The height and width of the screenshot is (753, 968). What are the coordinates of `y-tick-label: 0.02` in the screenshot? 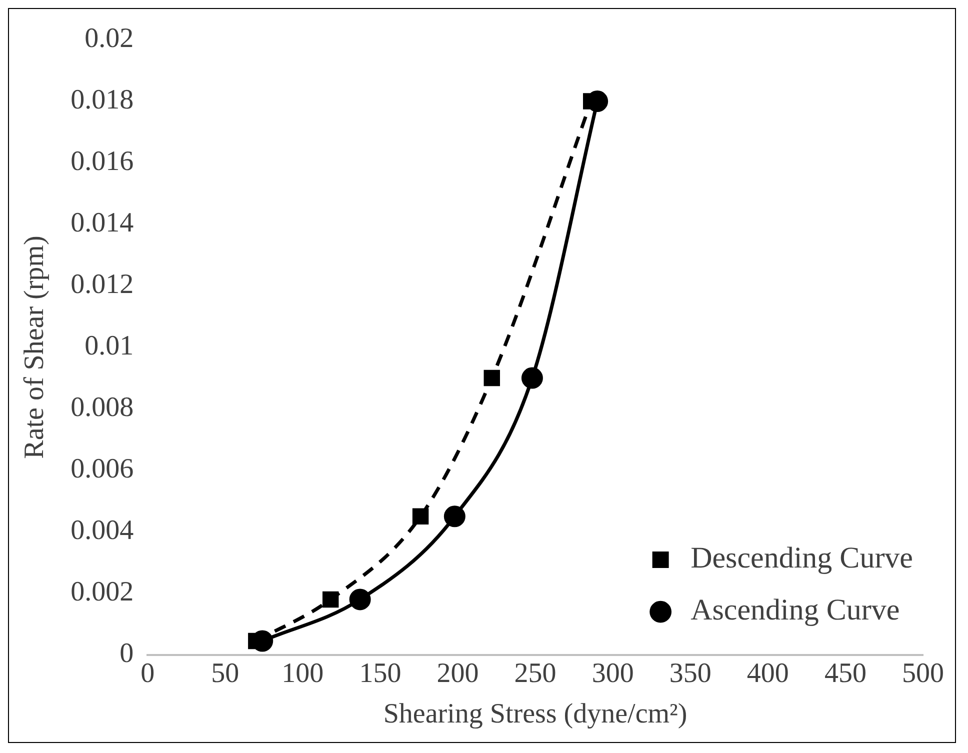 It's located at (109, 38).